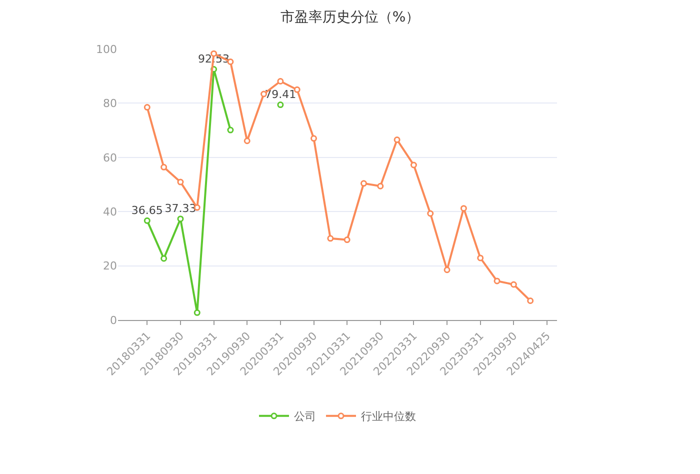  Describe the element at coordinates (110, 157) in the screenshot. I see `y-tick-label: 60` at that location.